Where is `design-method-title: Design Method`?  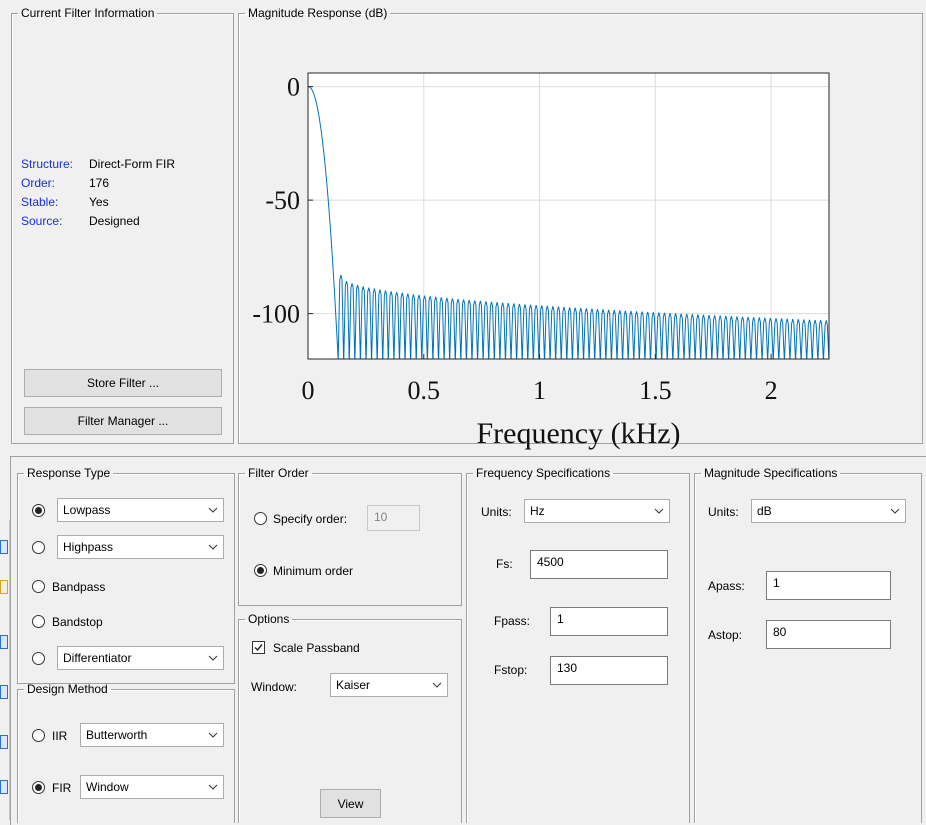 design-method-title: Design Method is located at coordinates (67, 689).